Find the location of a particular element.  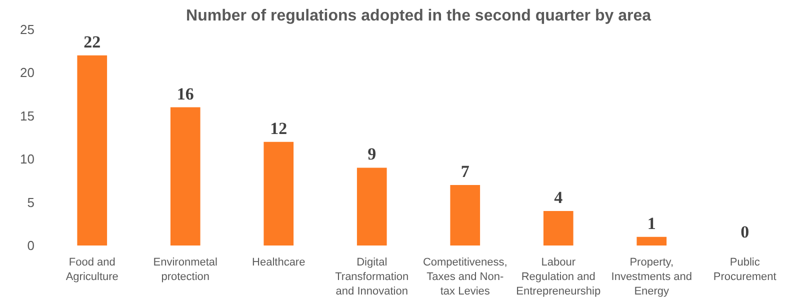

y-tick-label: 15 is located at coordinates (27, 116).